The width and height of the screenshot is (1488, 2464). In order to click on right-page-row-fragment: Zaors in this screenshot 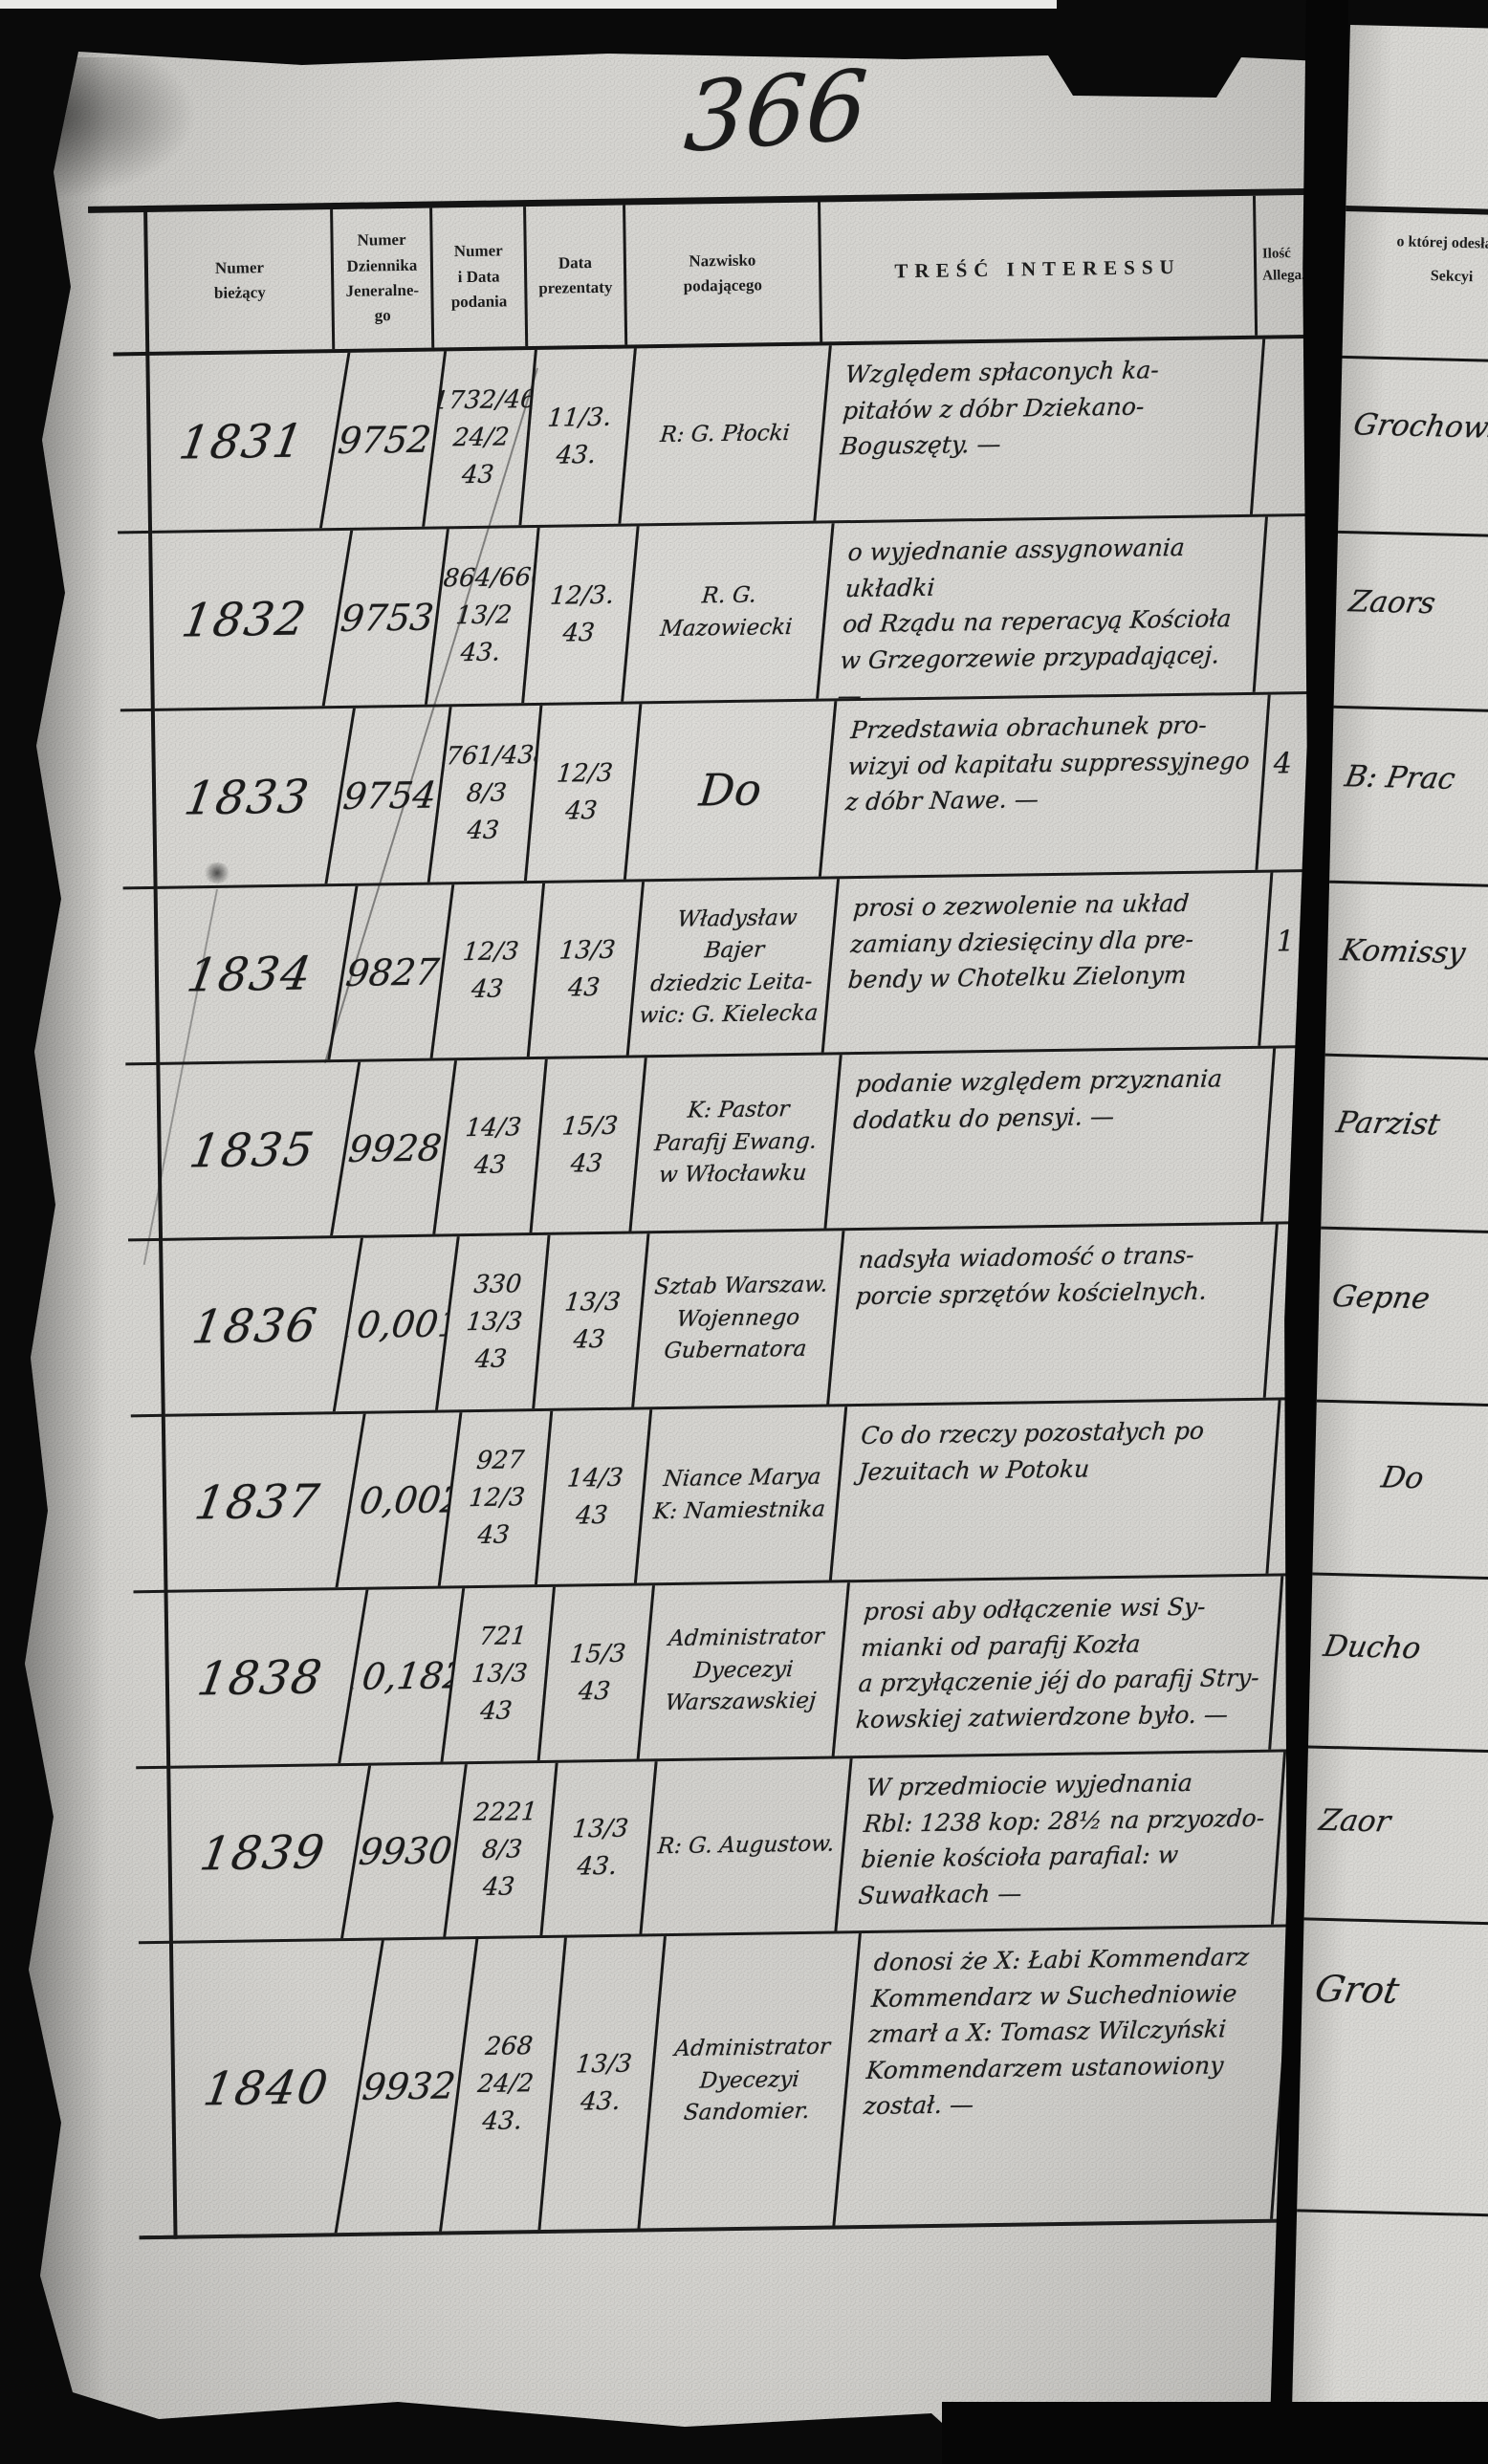, I will do `click(1417, 603)`.